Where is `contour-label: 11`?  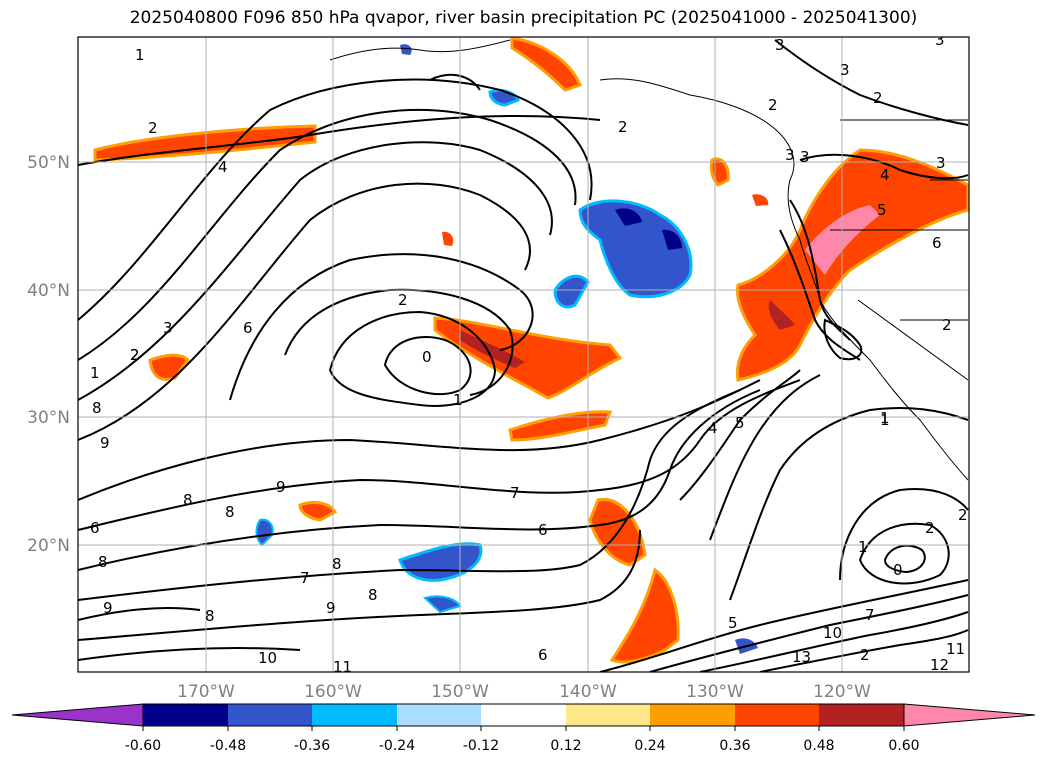
contour-label: 11 is located at coordinates (342, 667).